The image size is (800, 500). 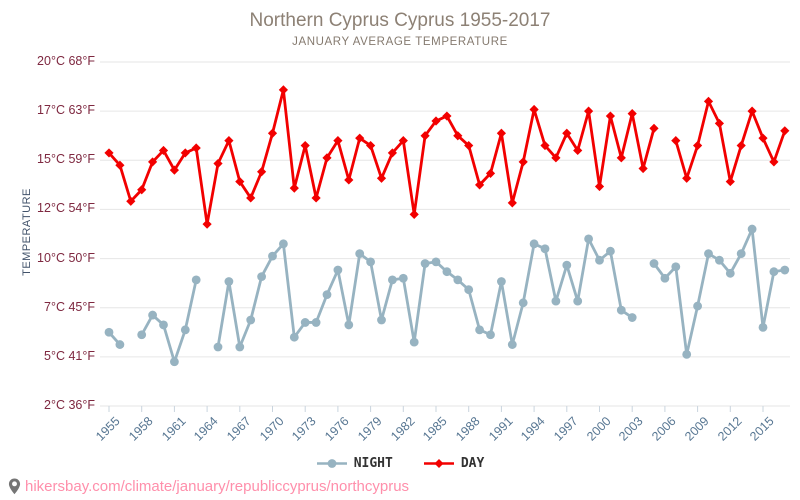 What do you see at coordinates (354, 463) in the screenshot?
I see `legend-item-night: NIGHT` at bounding box center [354, 463].